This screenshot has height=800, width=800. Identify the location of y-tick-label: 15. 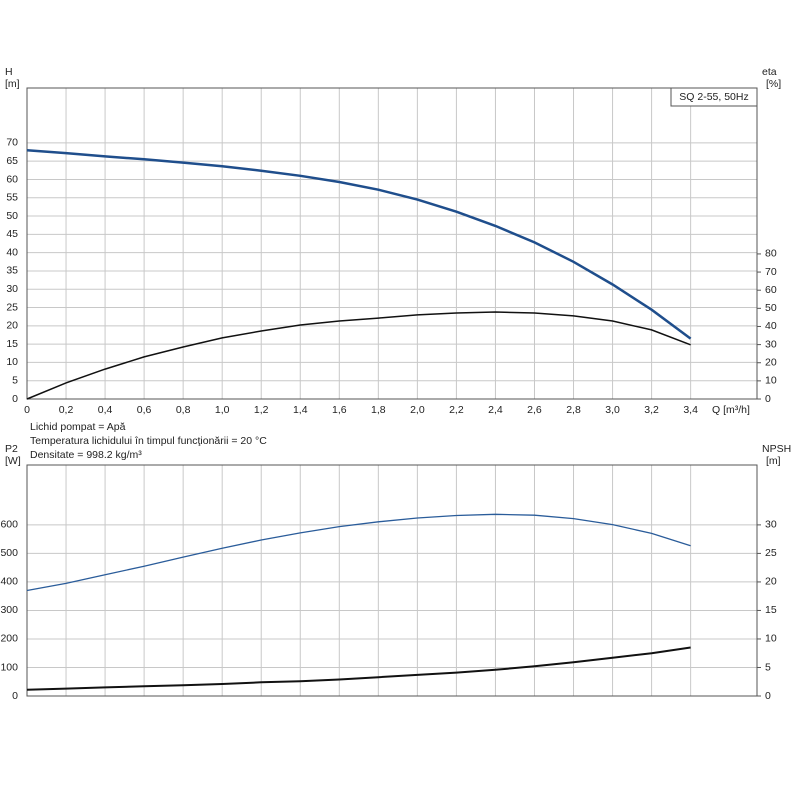
(12, 344).